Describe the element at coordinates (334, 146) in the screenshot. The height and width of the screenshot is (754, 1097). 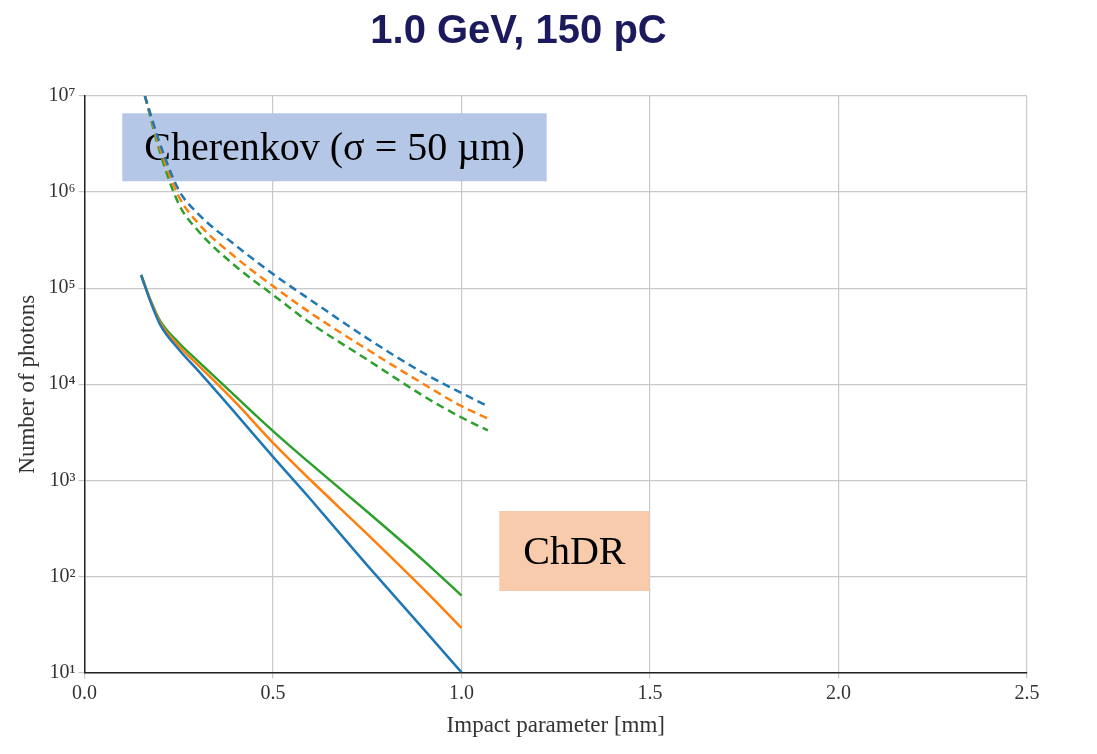
I see `annotation: Cherenkov (σ = 50 µm)` at that location.